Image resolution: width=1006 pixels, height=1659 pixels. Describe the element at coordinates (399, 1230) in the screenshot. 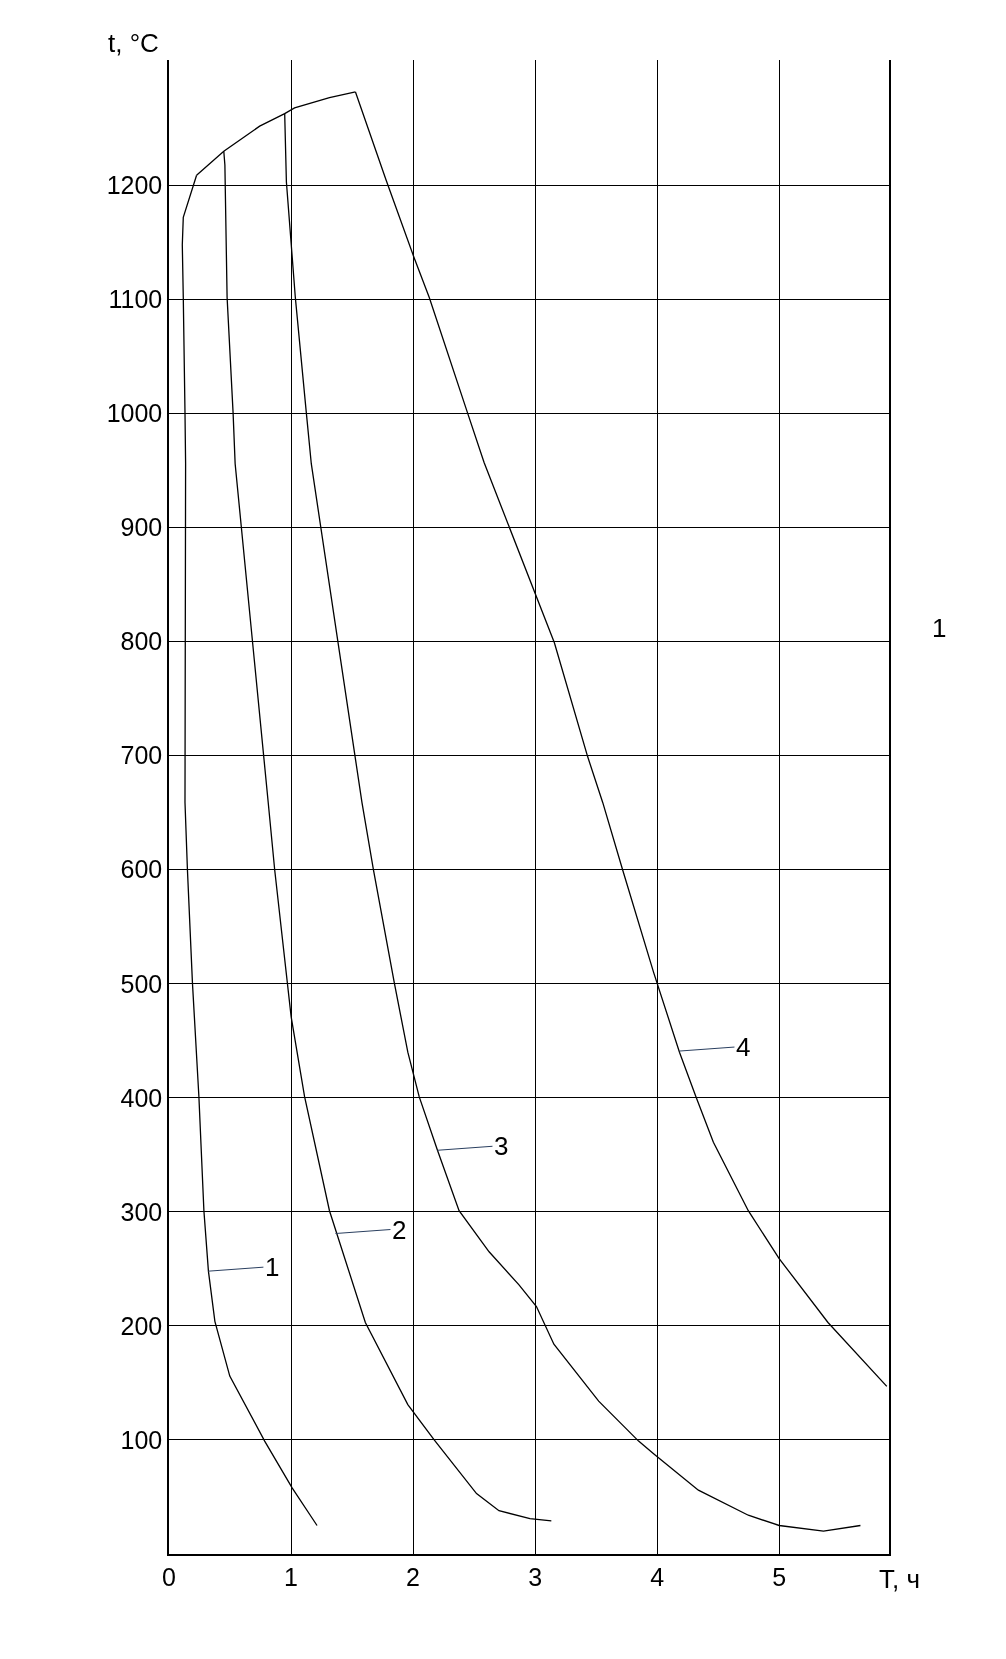

I see `annotation: 2` at that location.